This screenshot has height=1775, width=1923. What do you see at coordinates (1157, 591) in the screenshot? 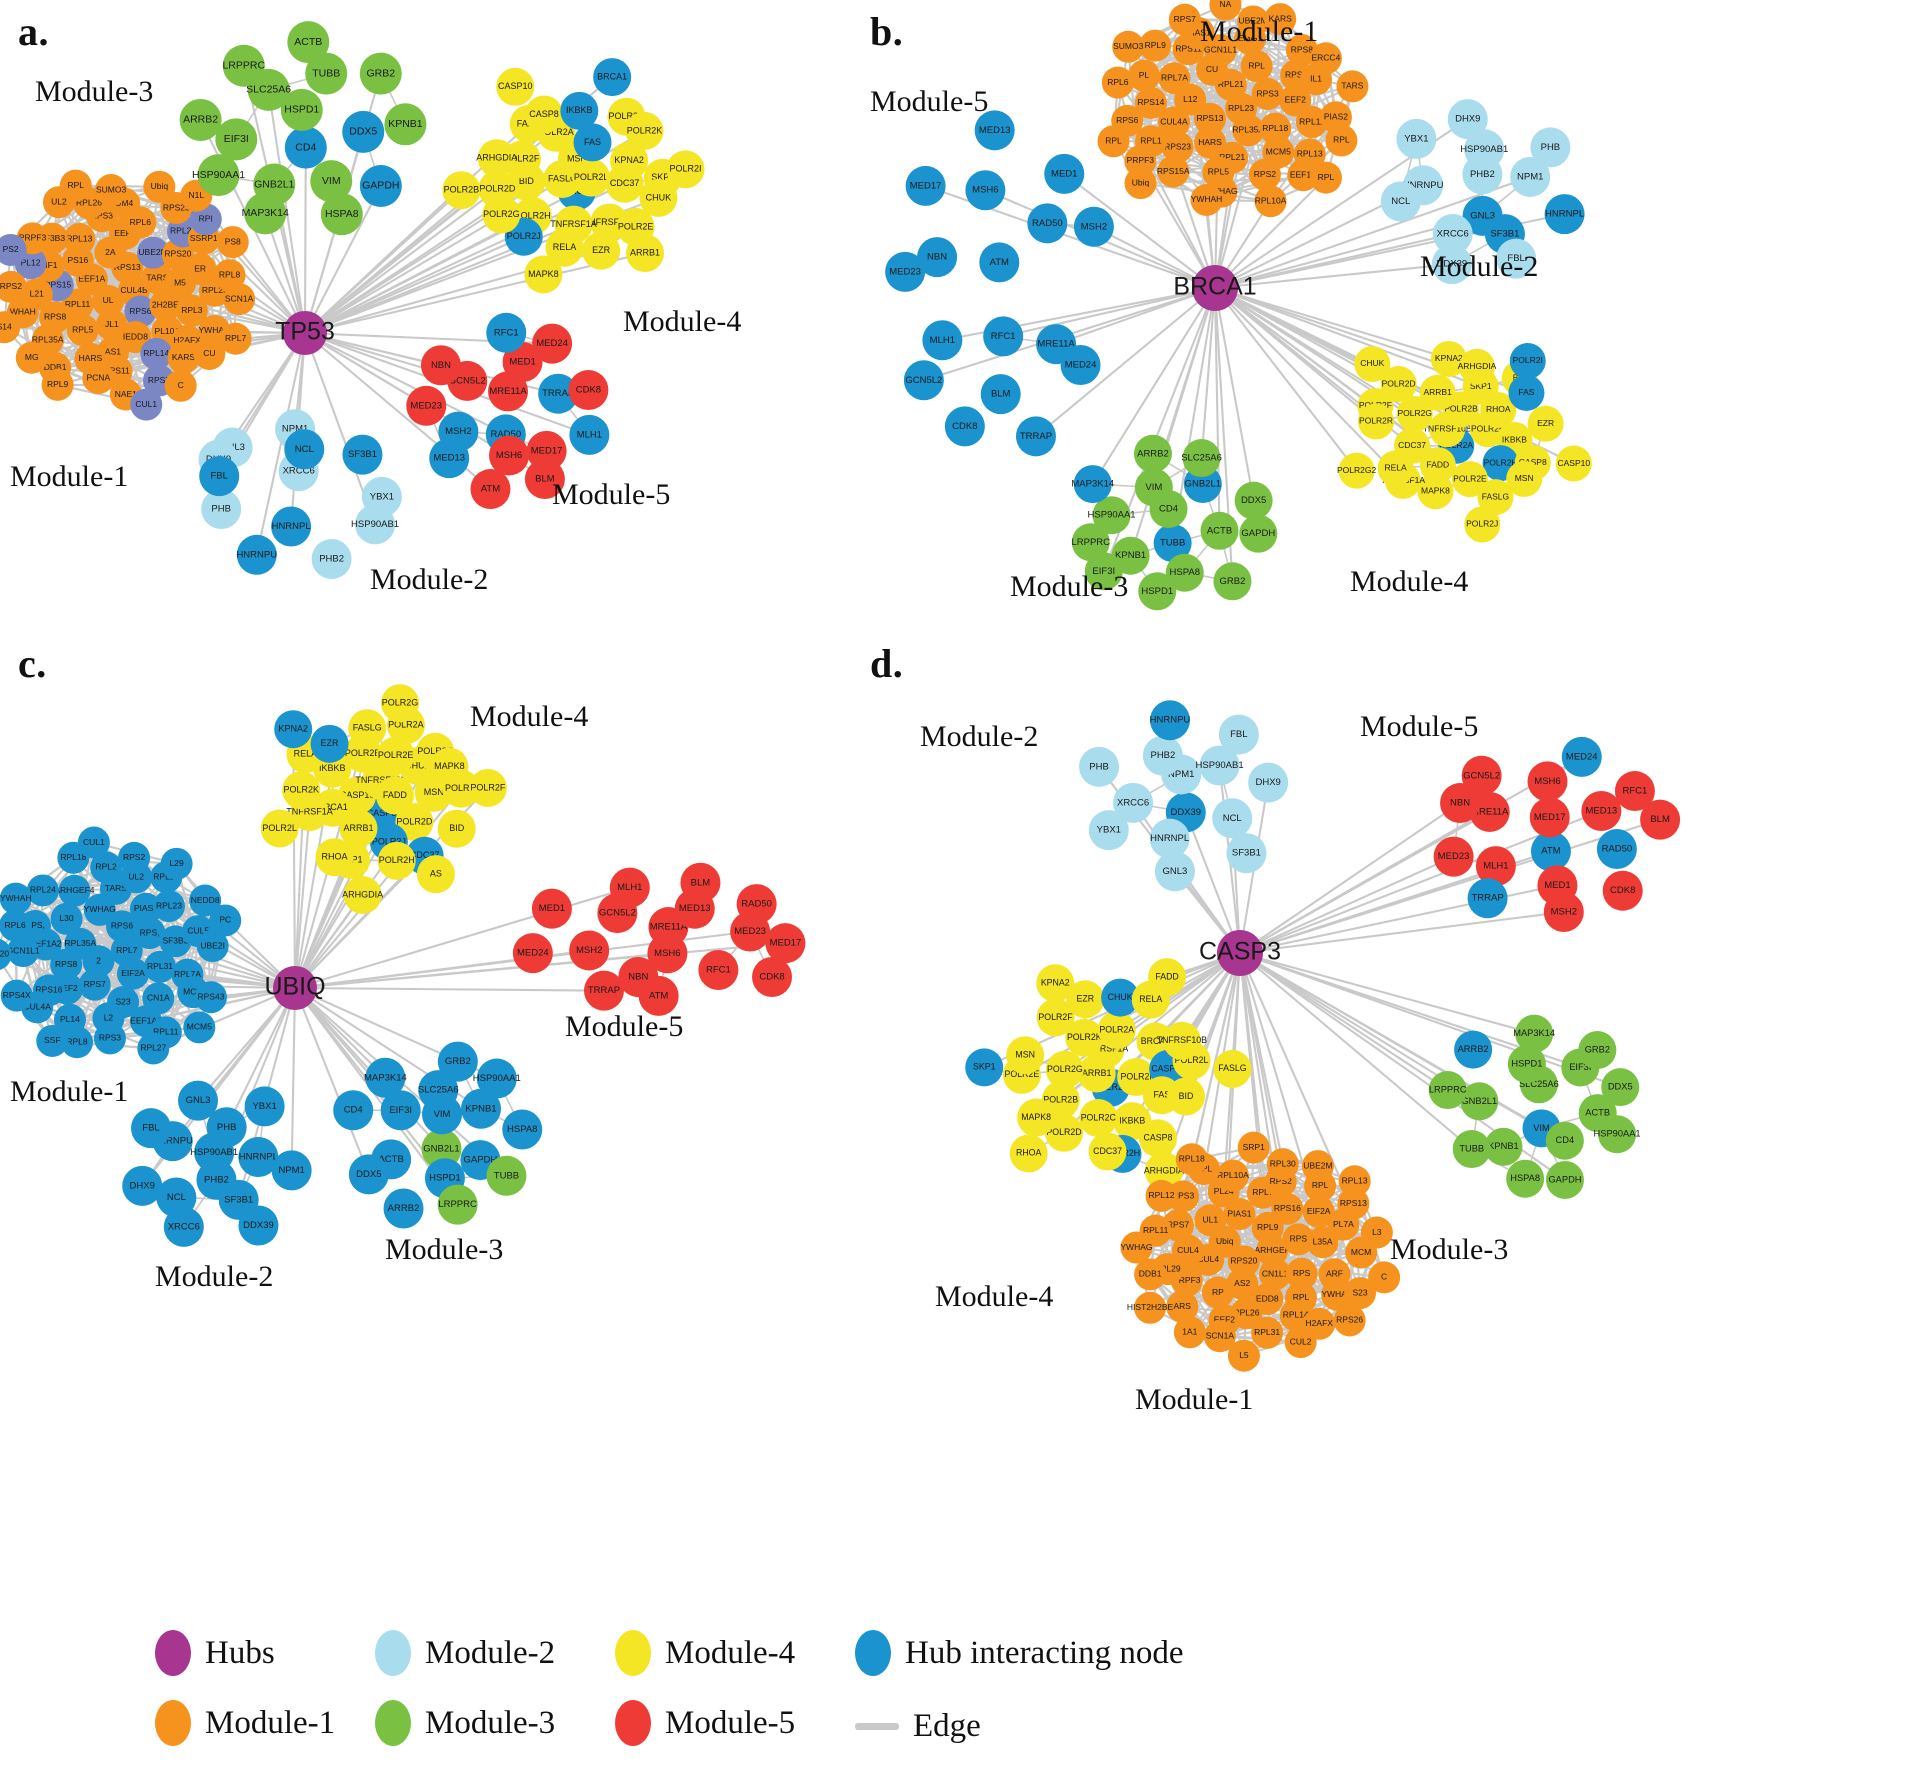
I see `network-node: HSPD1` at bounding box center [1157, 591].